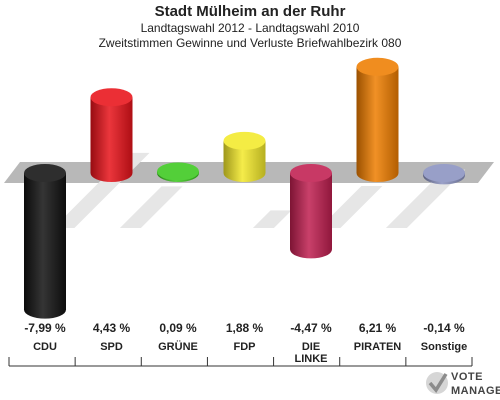 The height and width of the screenshot is (400, 500). I want to click on value-label: 1,88 %, so click(245, 328).